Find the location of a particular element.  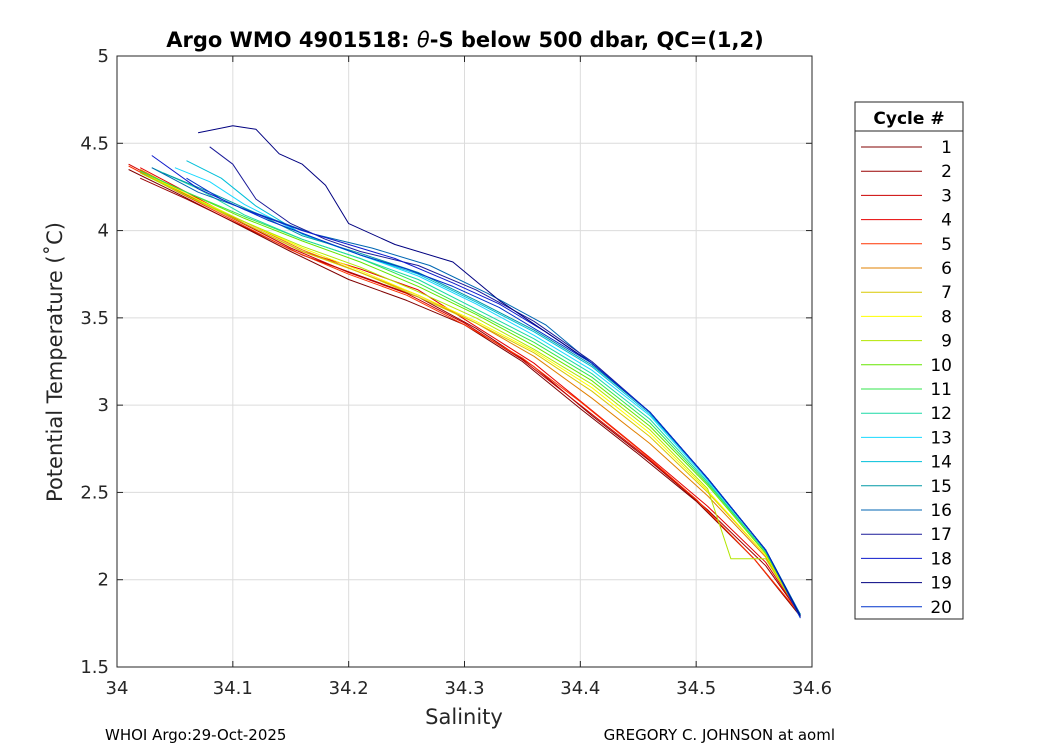

legend-title: Cycle # is located at coordinates (908, 119).